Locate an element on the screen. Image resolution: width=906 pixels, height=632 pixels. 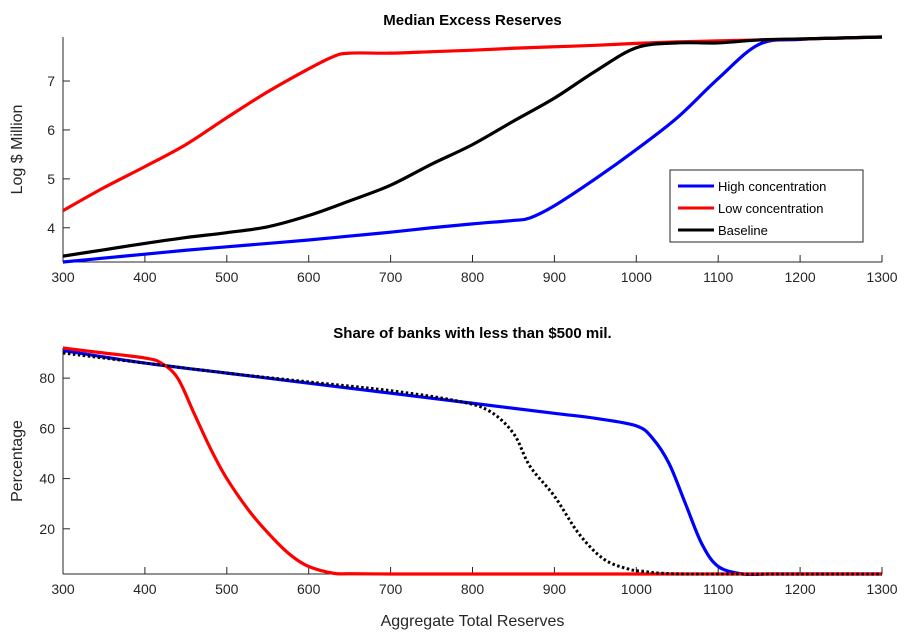
y-tick-label: 6 is located at coordinates (51, 130).